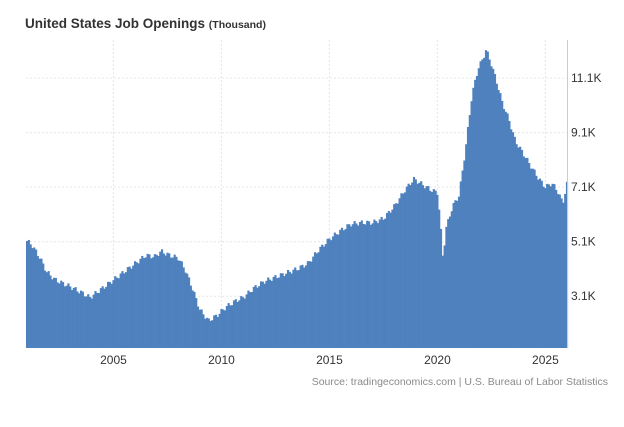  I want to click on x-tick-label-2010: 2010, so click(221, 360).